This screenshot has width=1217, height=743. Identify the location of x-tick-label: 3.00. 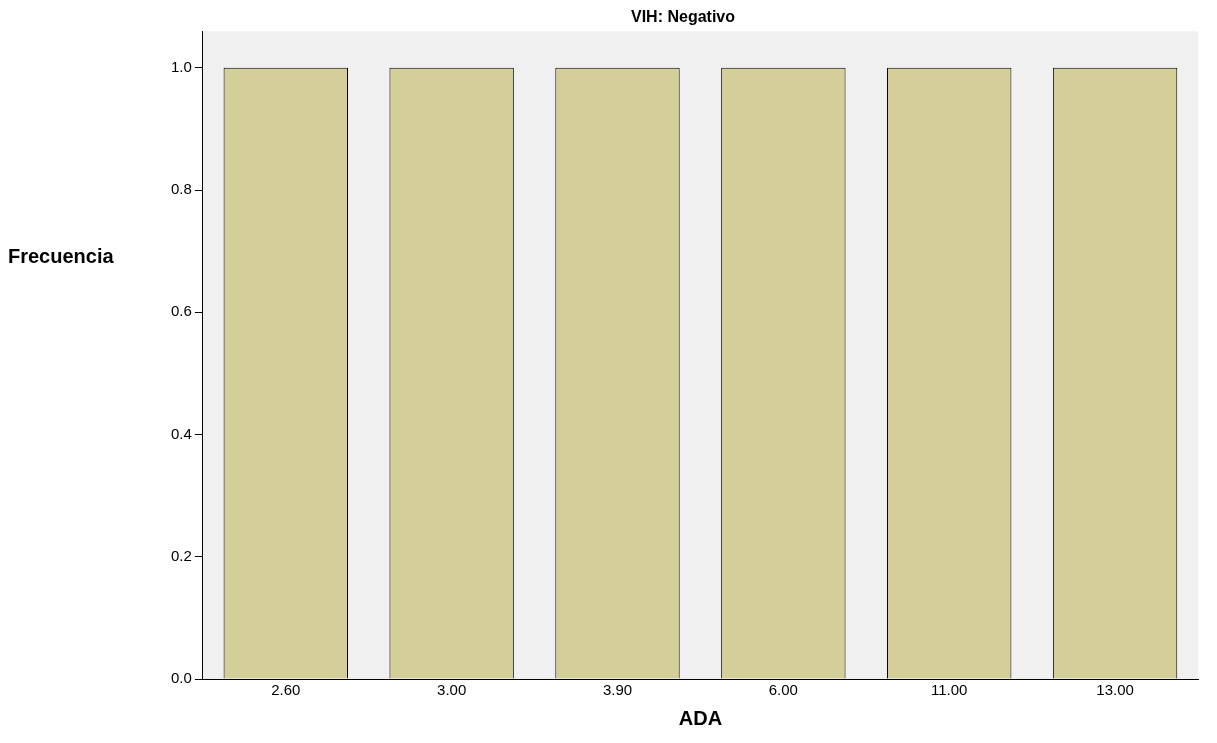
(452, 690).